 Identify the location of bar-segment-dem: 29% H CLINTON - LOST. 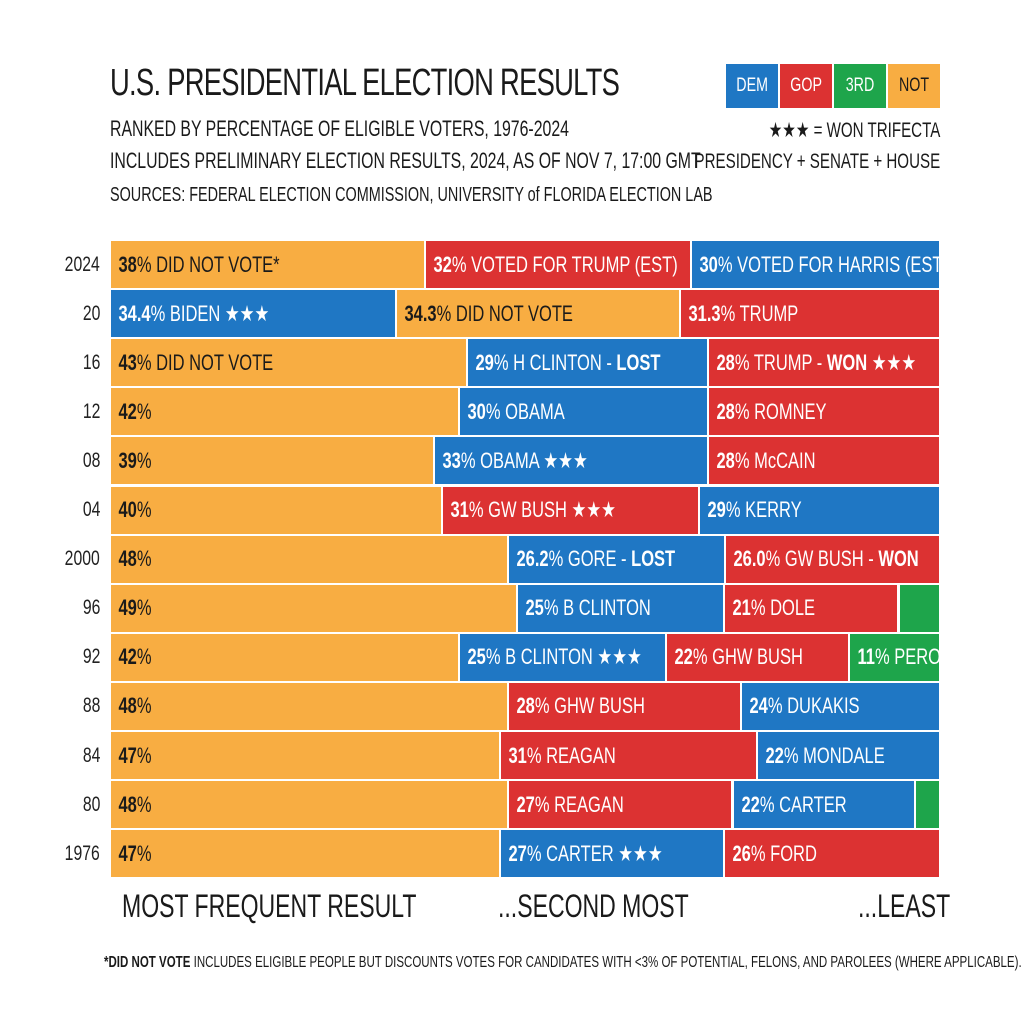
(587, 363).